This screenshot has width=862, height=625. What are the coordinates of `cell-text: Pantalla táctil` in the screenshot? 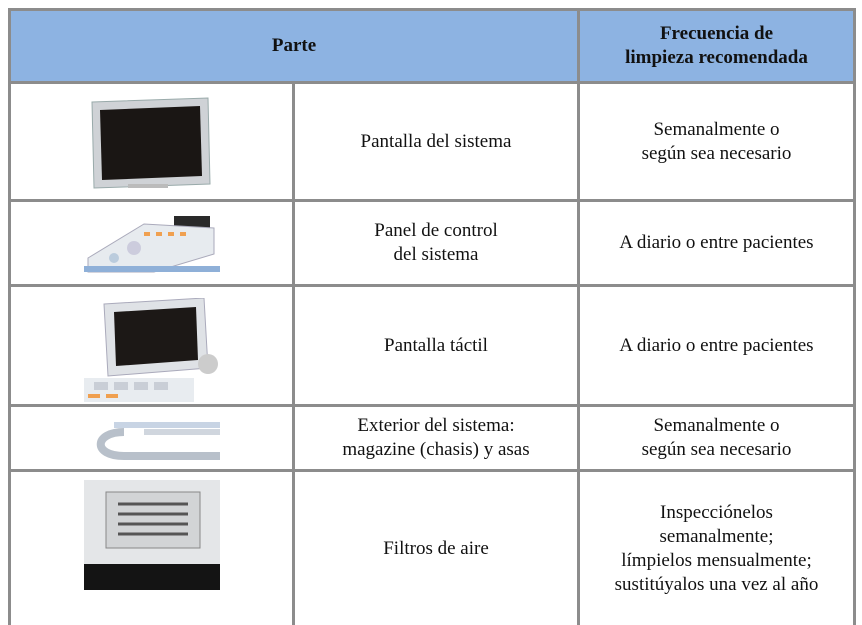 It's located at (436, 345).